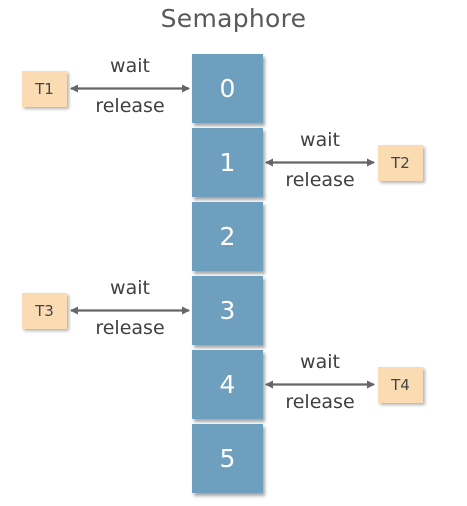 The height and width of the screenshot is (506, 467). Describe the element at coordinates (320, 401) in the screenshot. I see `release-label-t4: release` at that location.